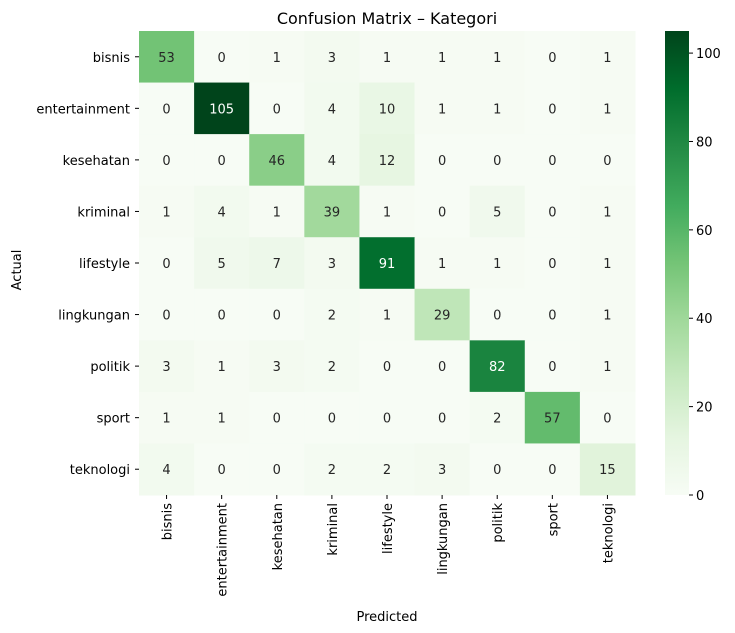  I want to click on x-tick-label: kriminal, so click(333, 529).